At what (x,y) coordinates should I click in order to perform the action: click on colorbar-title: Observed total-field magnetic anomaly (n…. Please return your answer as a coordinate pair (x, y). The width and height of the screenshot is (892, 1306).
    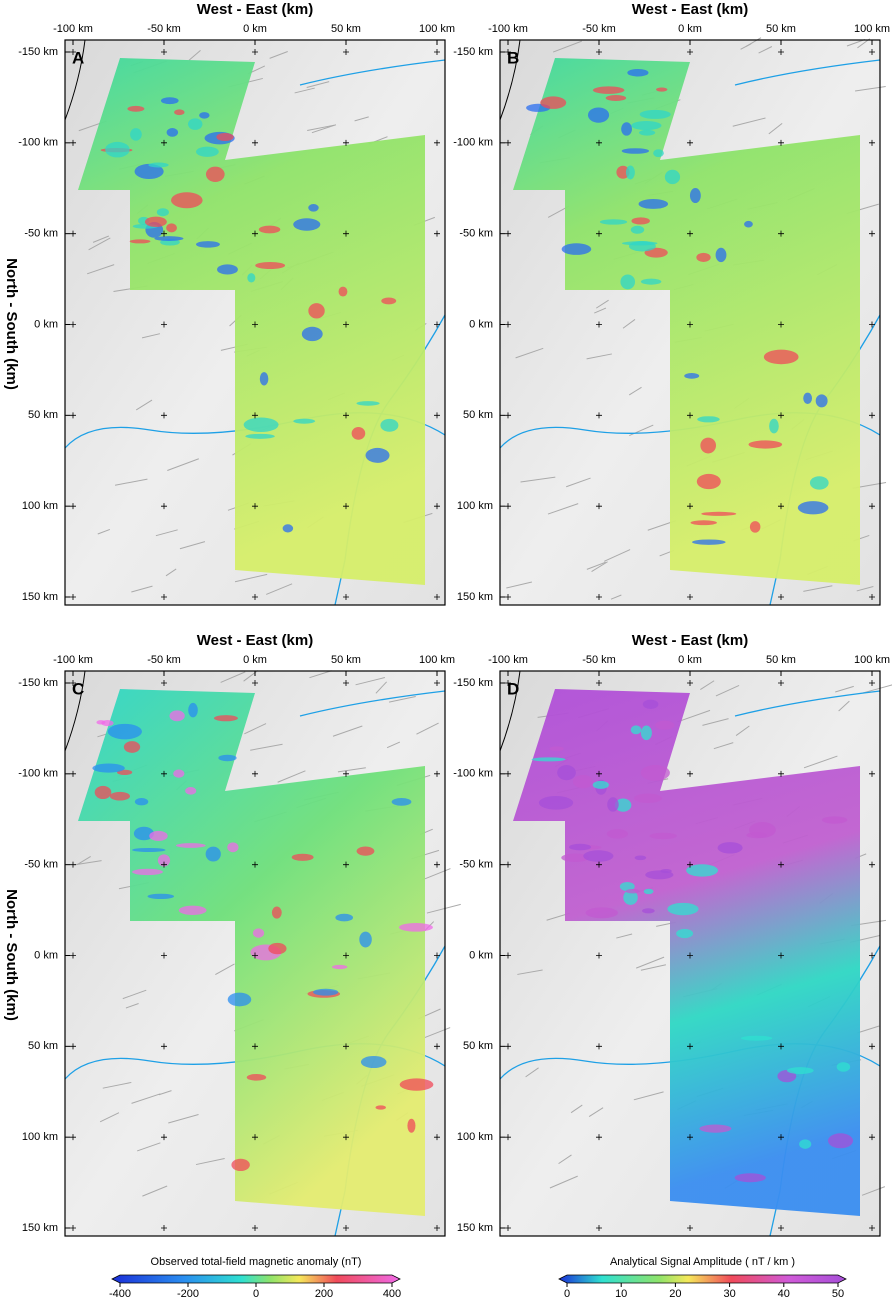
    Looking at the image, I should click on (256, 1262).